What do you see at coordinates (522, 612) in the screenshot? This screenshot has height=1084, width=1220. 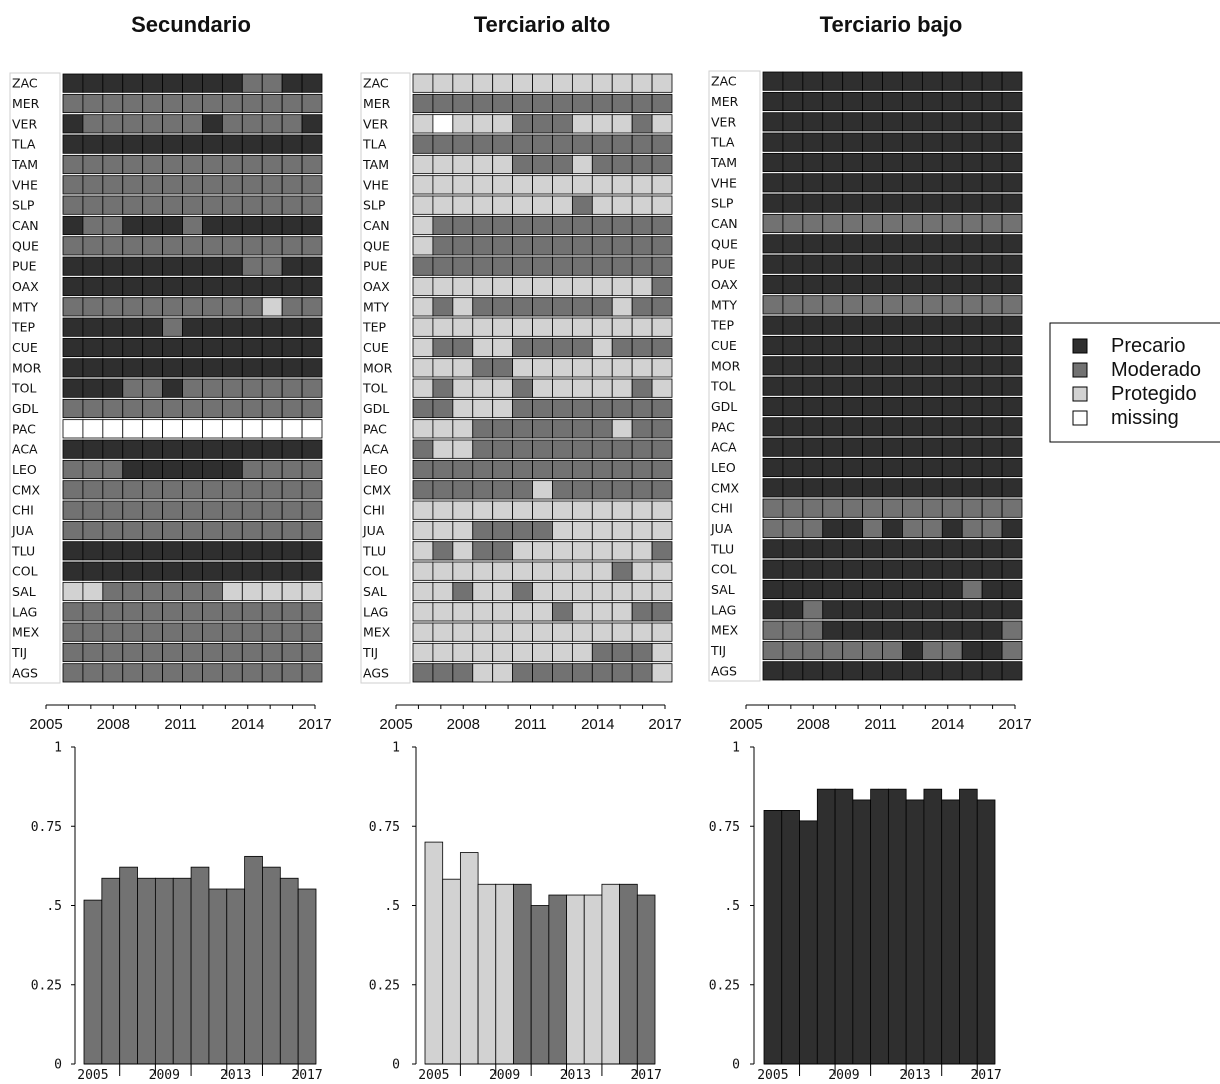 I see `cell-terciario-alto-lag-2010` at bounding box center [522, 612].